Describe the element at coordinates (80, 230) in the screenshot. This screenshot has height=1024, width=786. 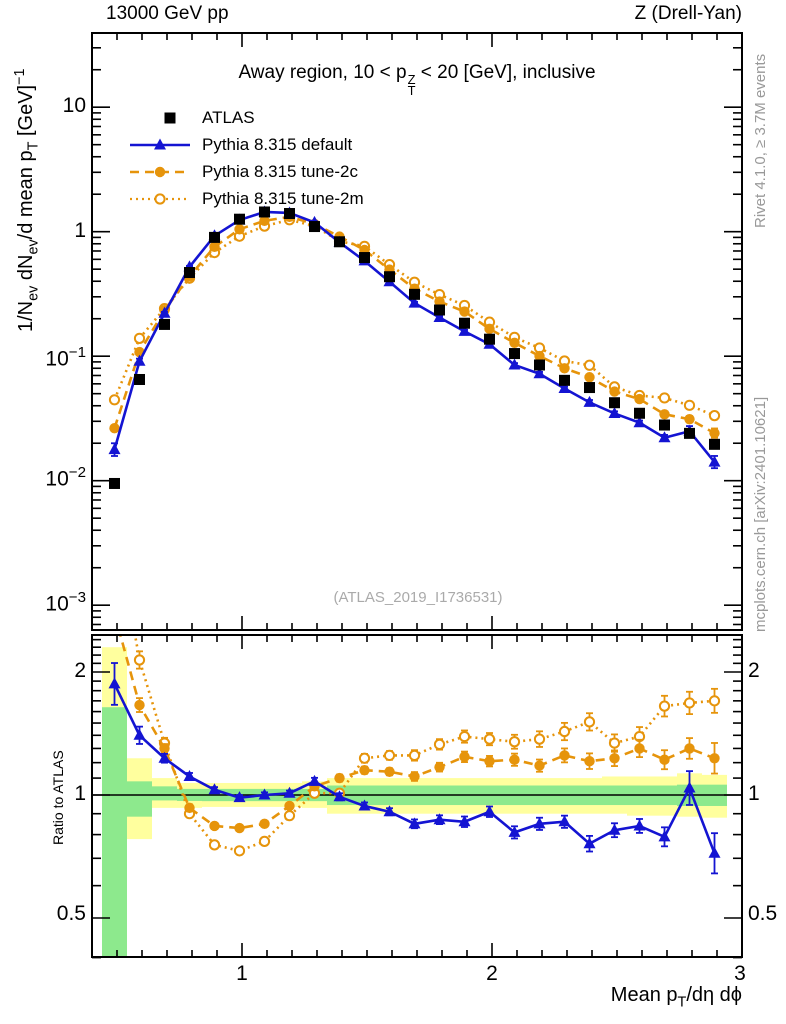
I see `y-tick-1: 1` at that location.